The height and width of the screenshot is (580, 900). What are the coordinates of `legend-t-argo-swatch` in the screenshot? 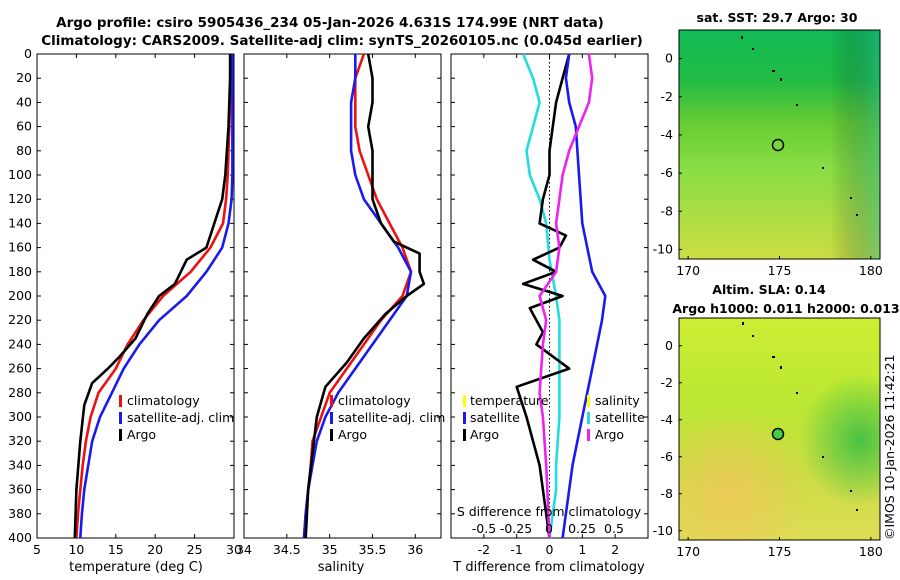 It's located at (464, 435).